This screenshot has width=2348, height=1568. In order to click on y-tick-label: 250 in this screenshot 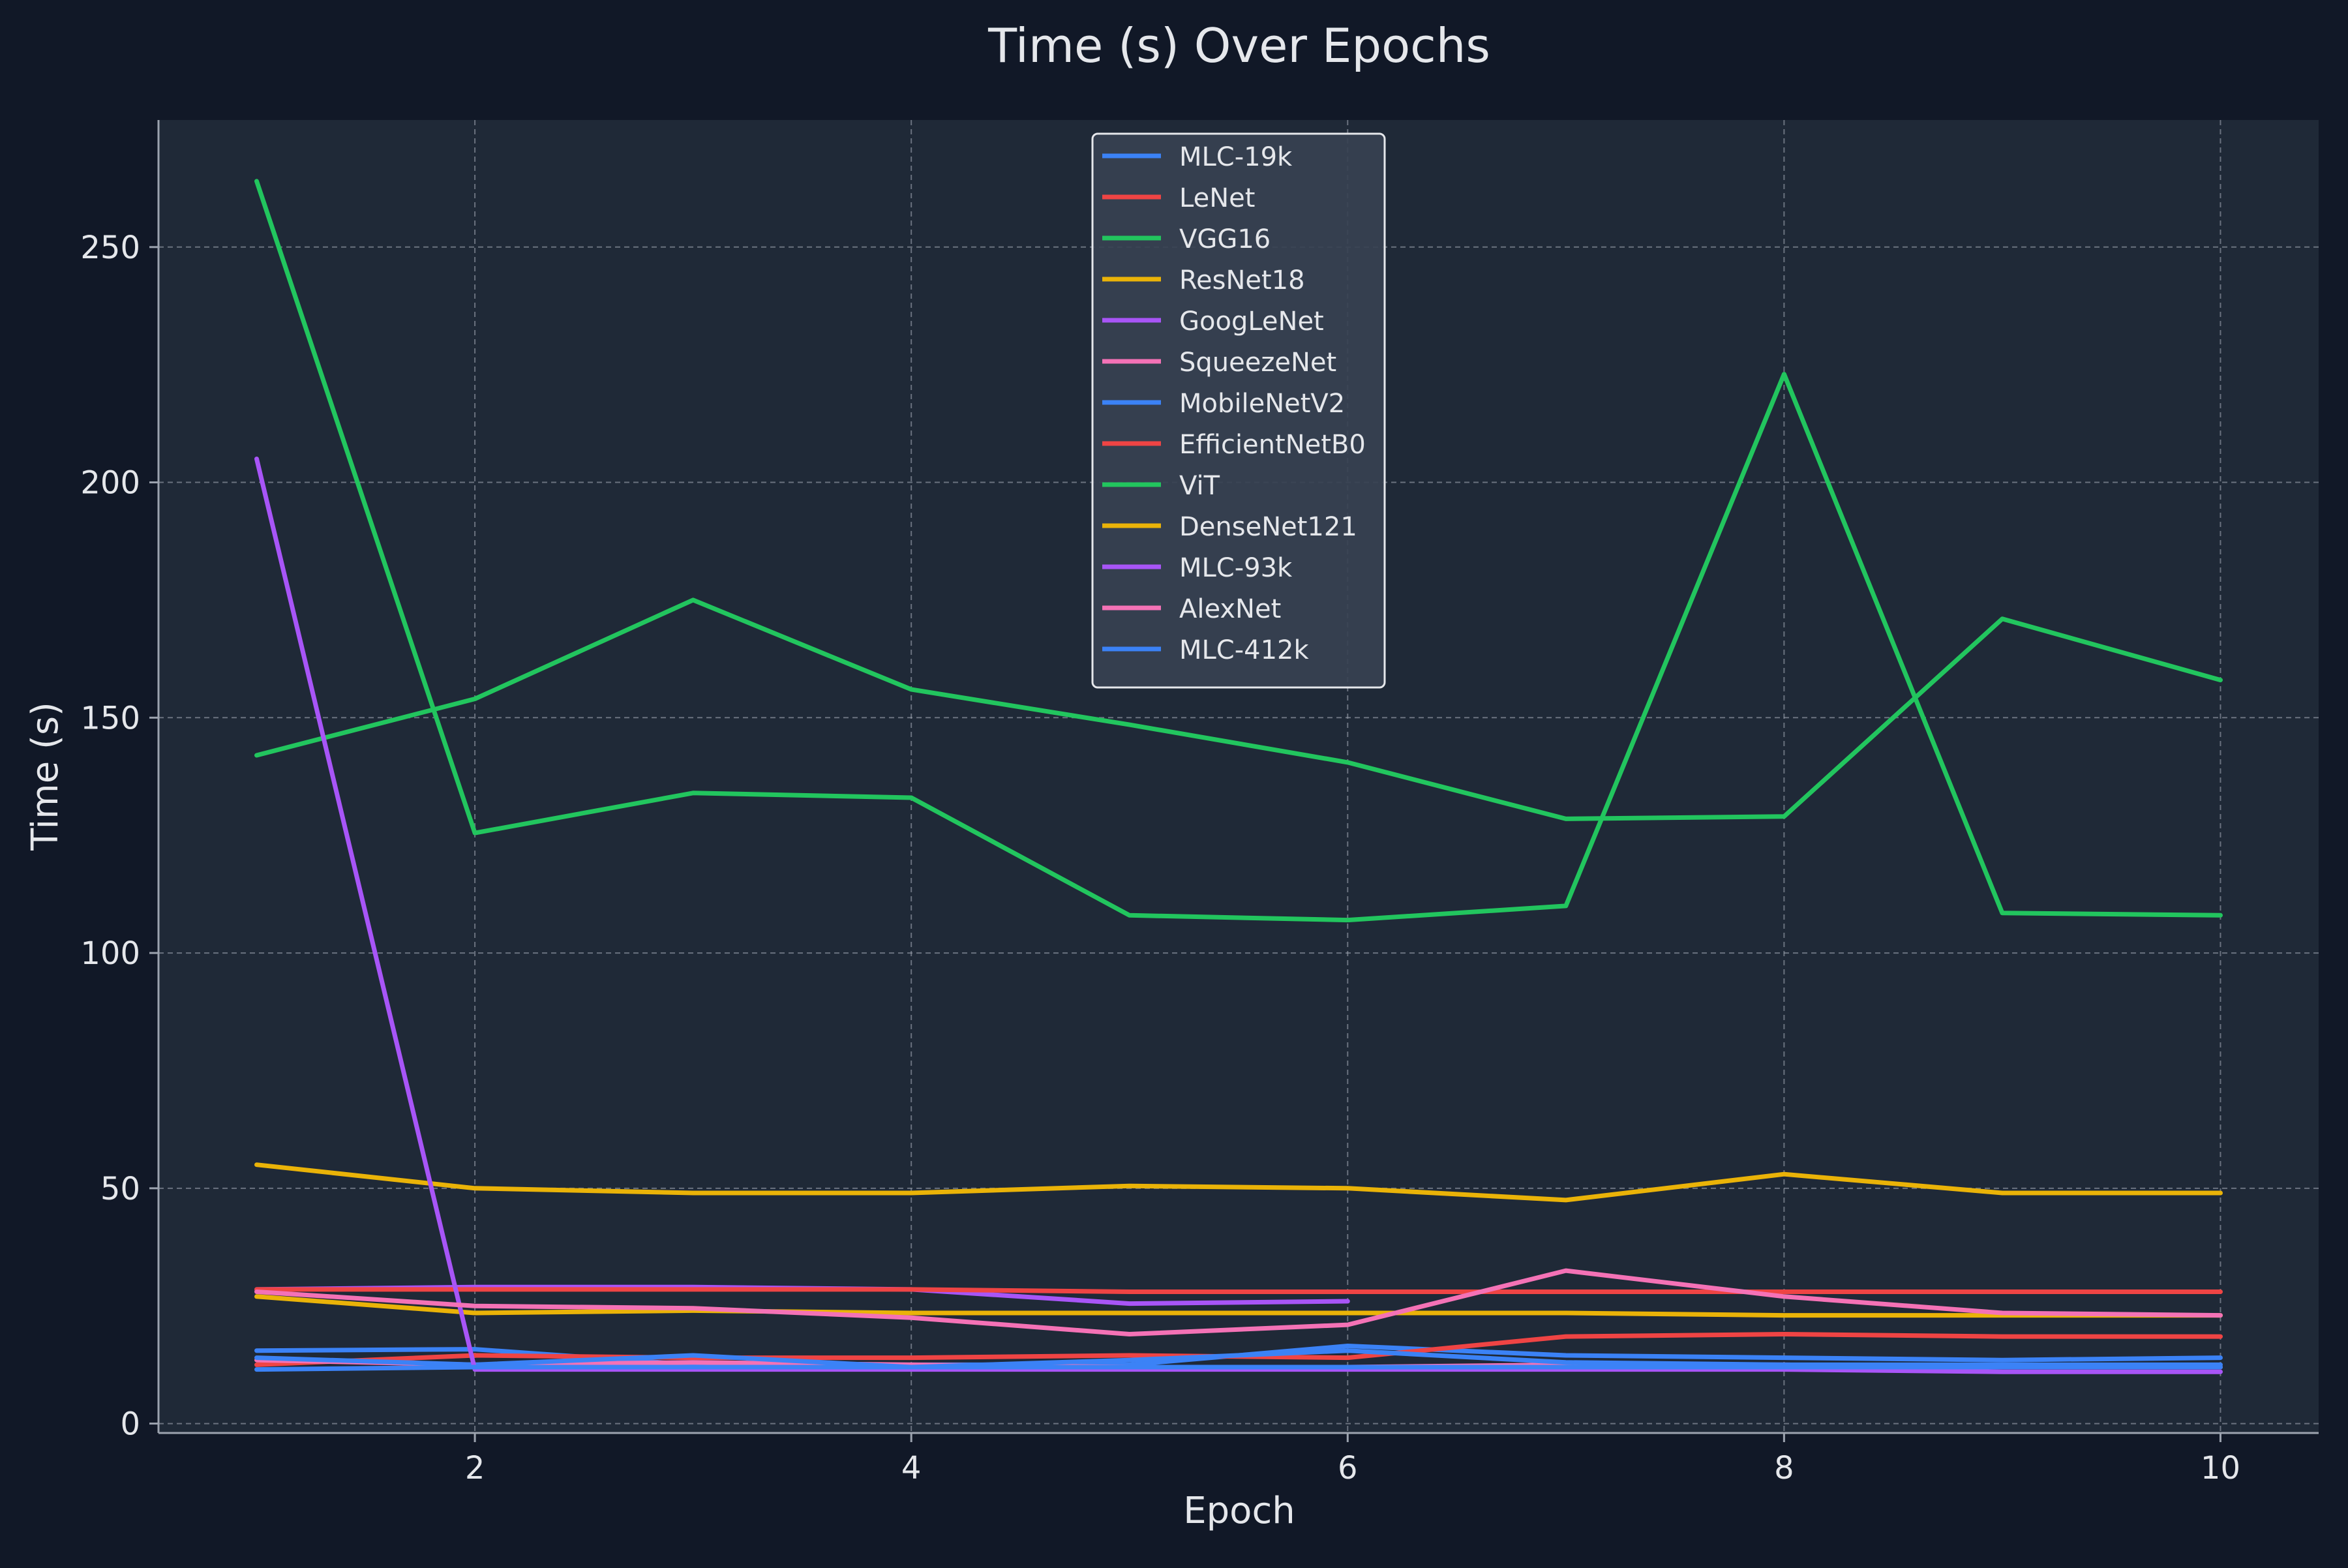, I will do `click(110, 248)`.